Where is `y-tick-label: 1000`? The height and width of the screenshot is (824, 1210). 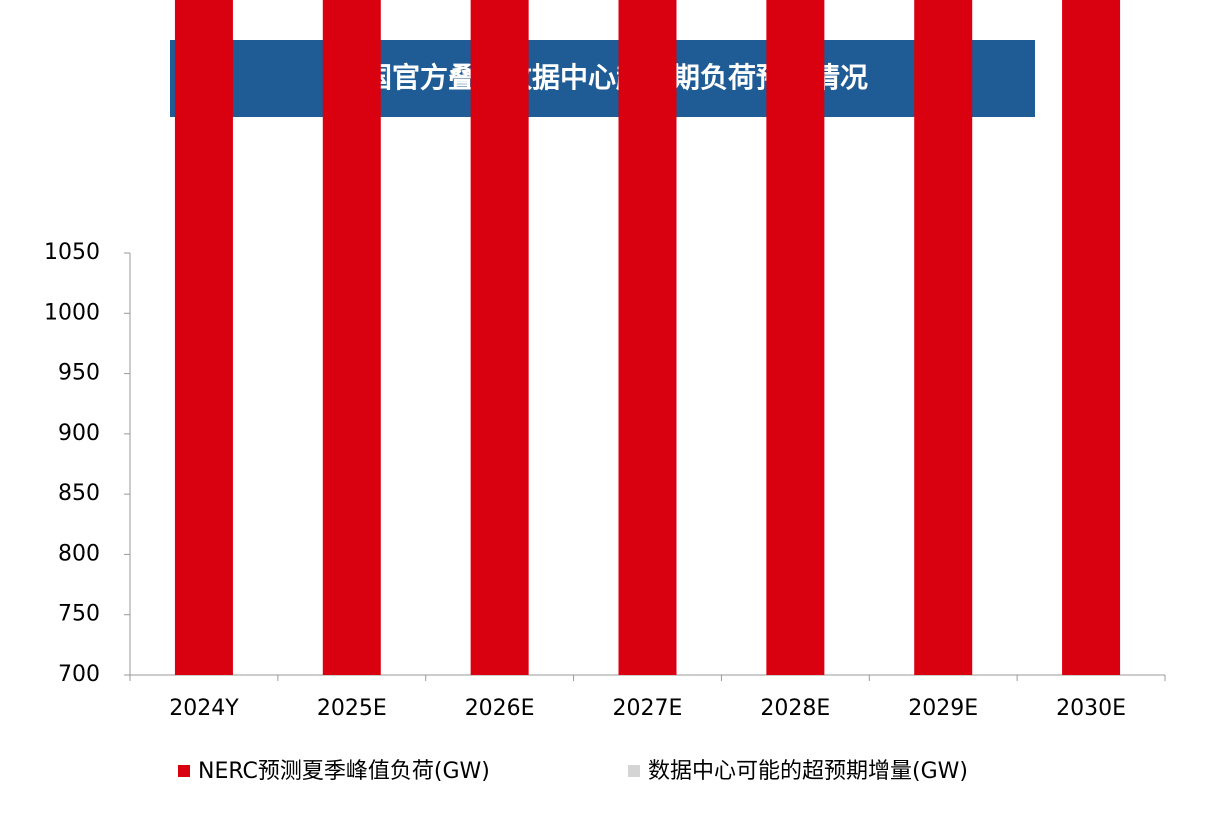 y-tick-label: 1000 is located at coordinates (72, 312).